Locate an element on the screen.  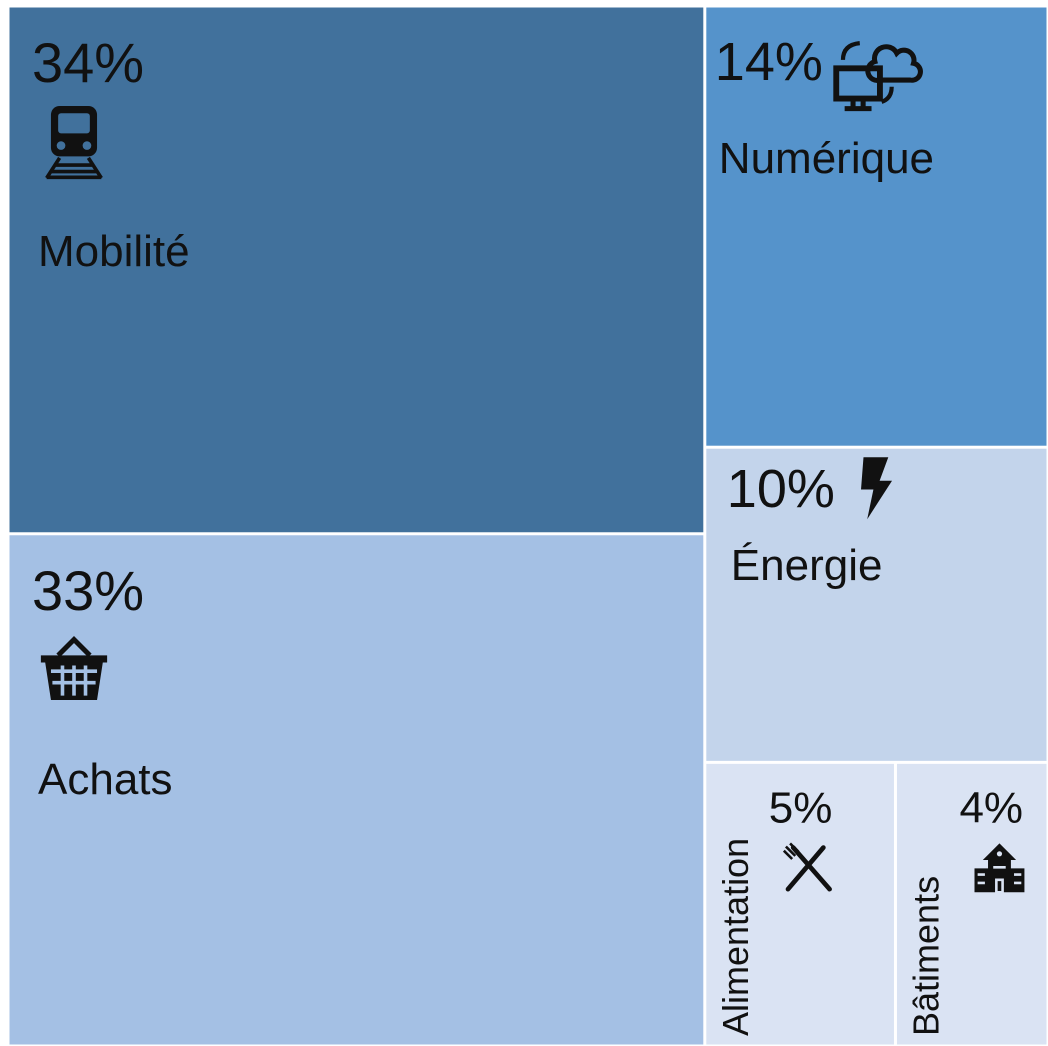
tile-value: 10% is located at coordinates (781, 489).